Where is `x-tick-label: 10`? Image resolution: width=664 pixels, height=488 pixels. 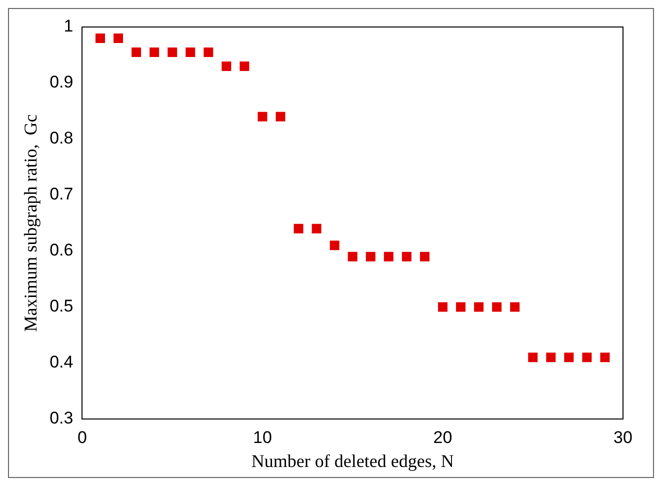
x-tick-label: 10 is located at coordinates (262, 437).